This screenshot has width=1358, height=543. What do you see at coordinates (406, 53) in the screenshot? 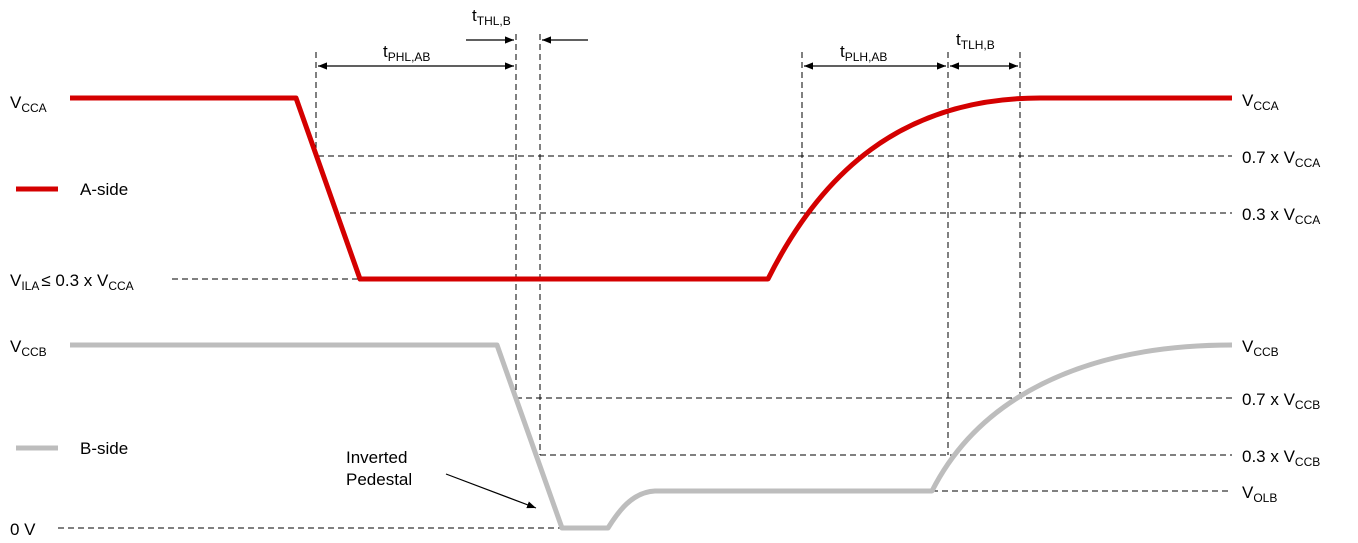
I see `tphl-label: tPHL,AB` at bounding box center [406, 53].